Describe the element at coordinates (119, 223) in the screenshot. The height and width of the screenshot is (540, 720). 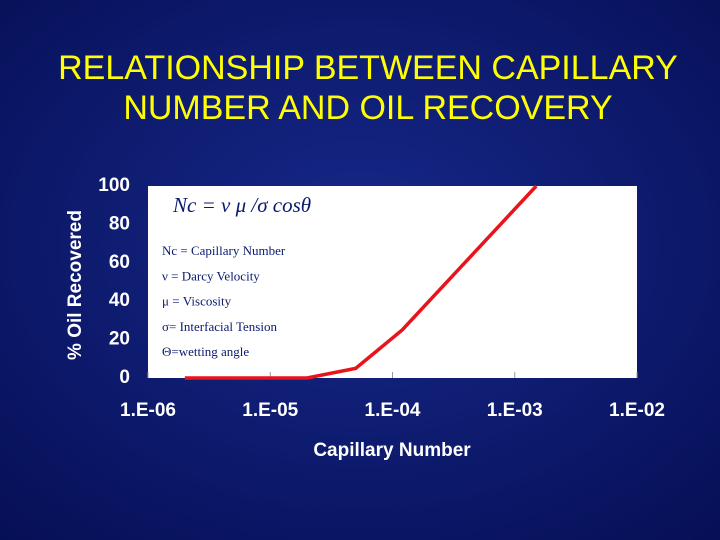
I see `y-tick-label: 80` at that location.